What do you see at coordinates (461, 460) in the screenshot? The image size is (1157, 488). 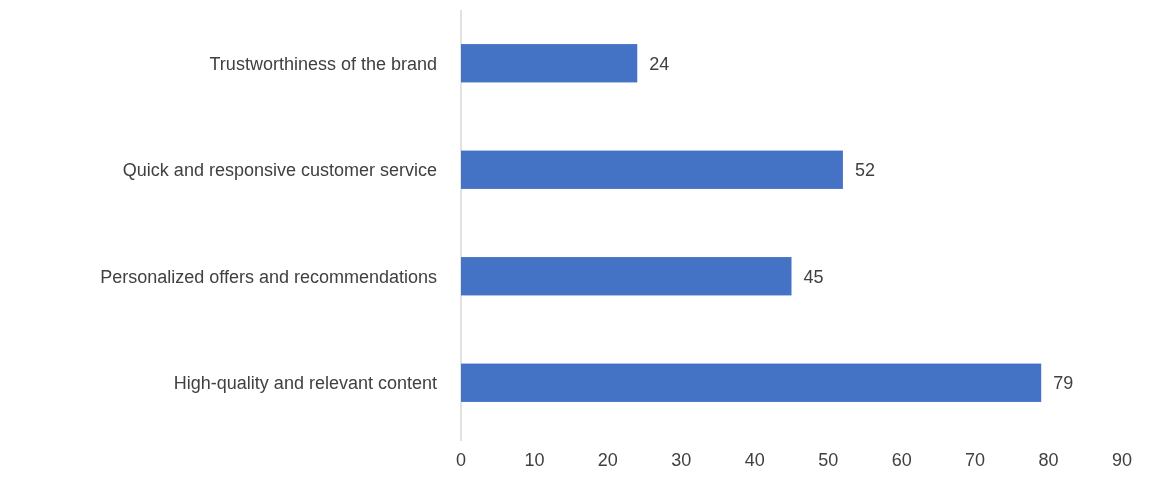 I see `x-tick-label: 0` at bounding box center [461, 460].